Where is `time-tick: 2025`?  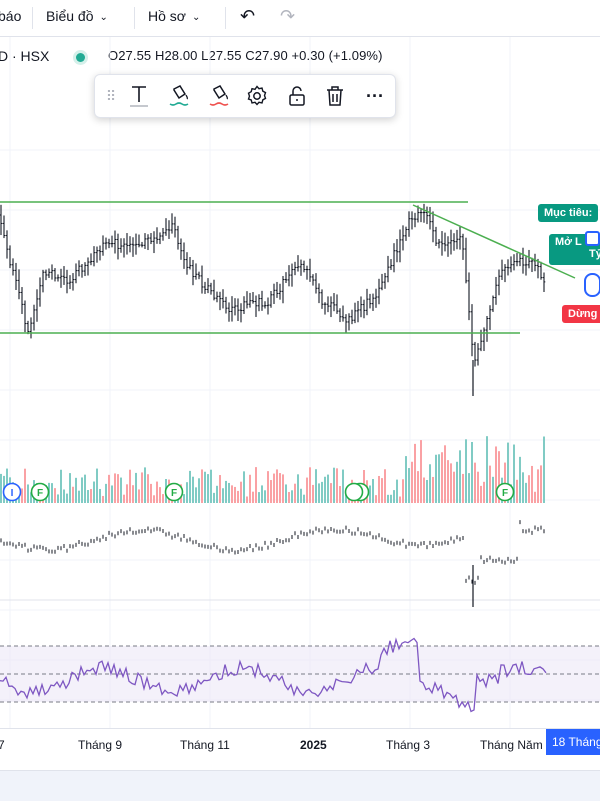 time-tick: 2025 is located at coordinates (313, 745).